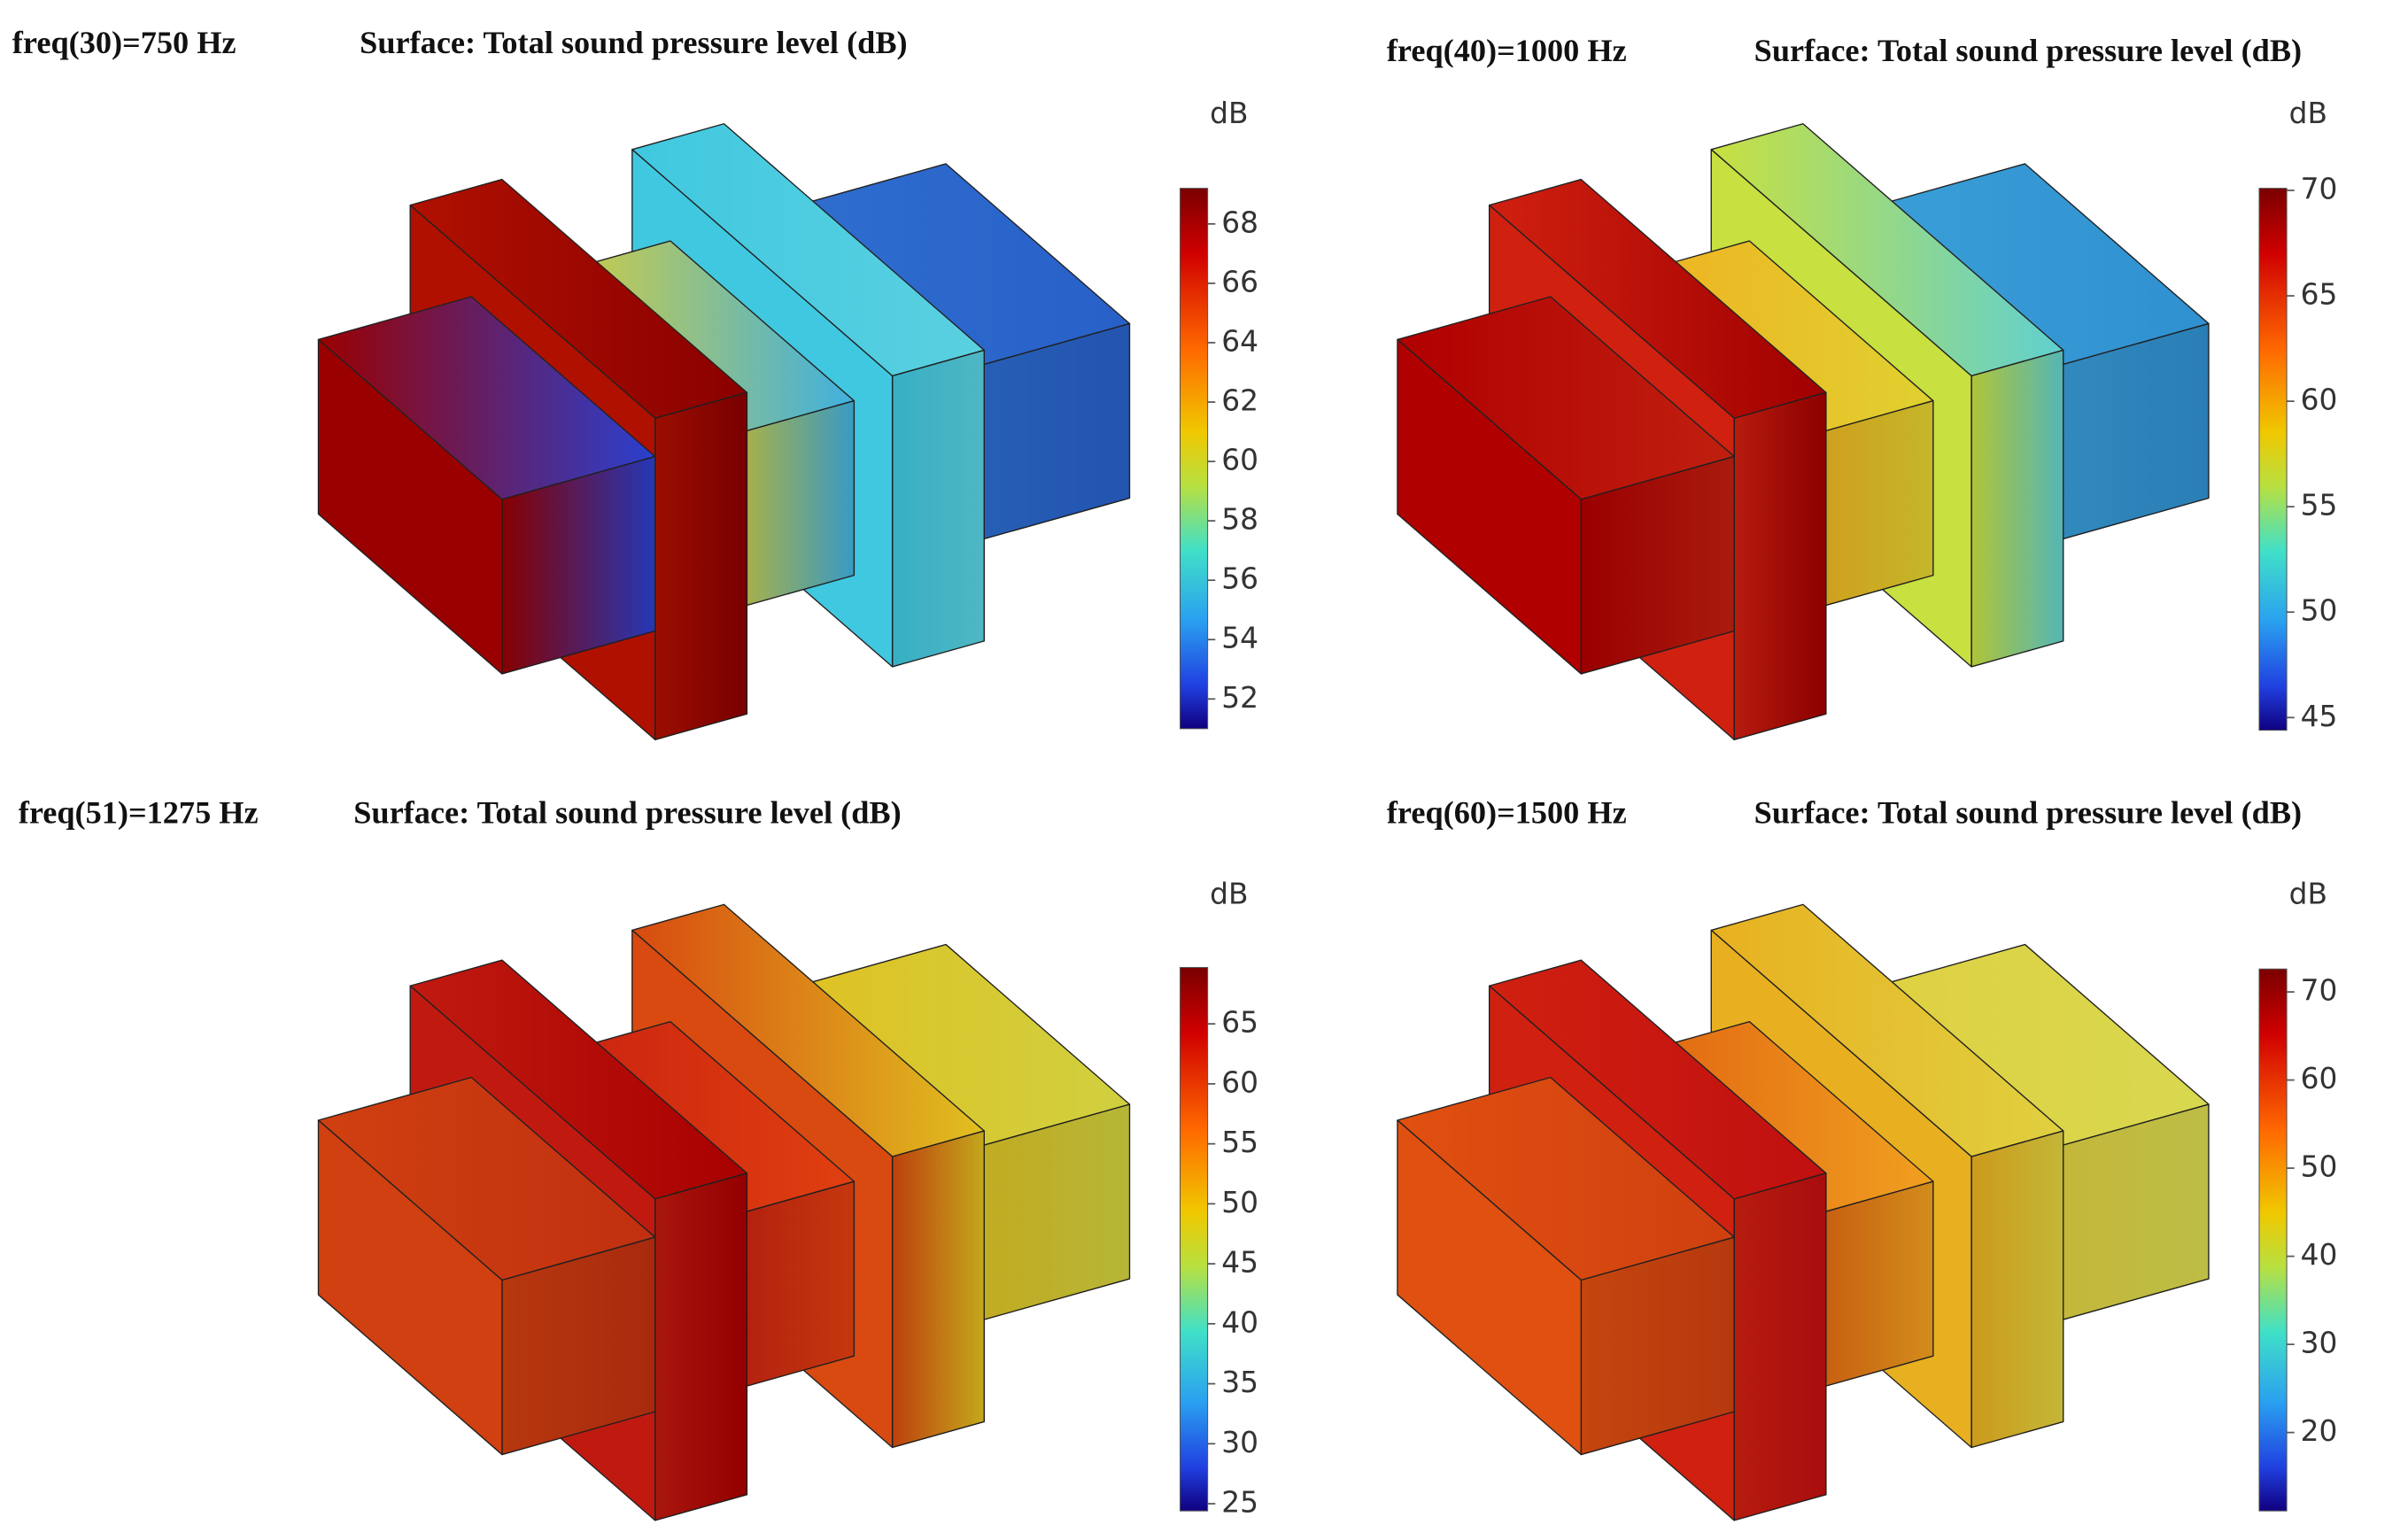  Describe the element at coordinates (139, 813) in the screenshot. I see `freq-label: freq(51)=1275 Hz` at that location.